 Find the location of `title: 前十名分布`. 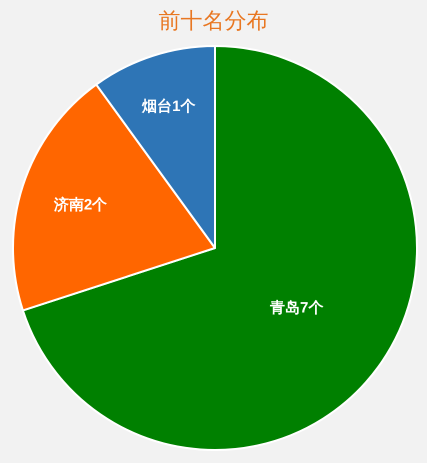

title: 前十名分布 is located at coordinates (213, 20).